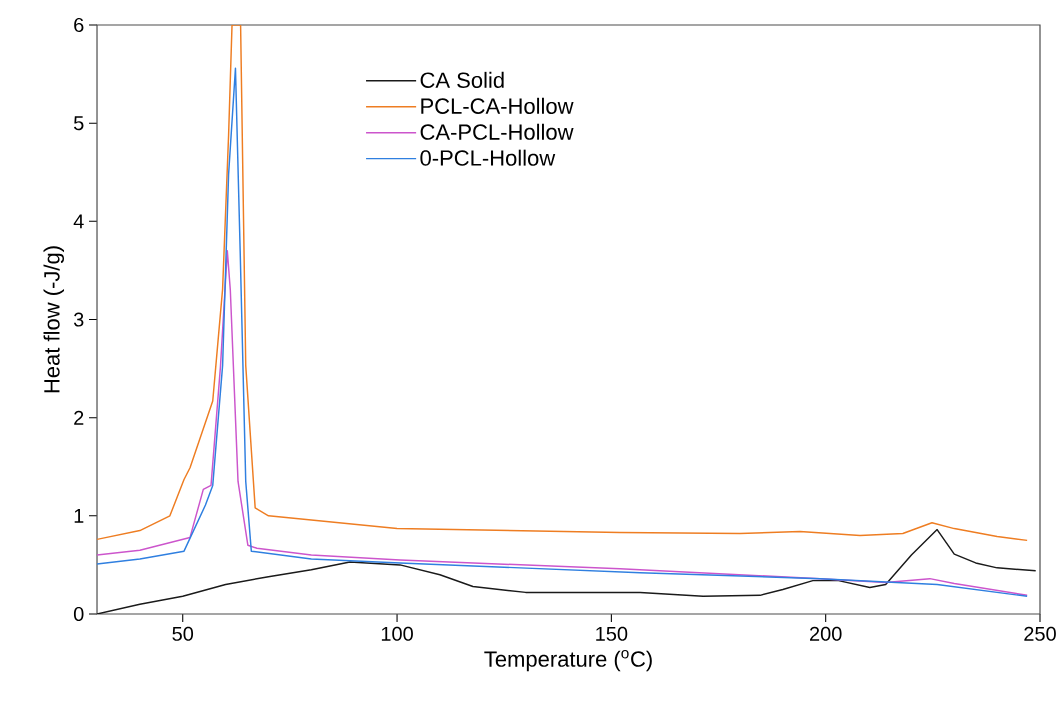 This screenshot has height=715, width=1064. What do you see at coordinates (1040, 634) in the screenshot?
I see `x-tick-label: 250` at bounding box center [1040, 634].